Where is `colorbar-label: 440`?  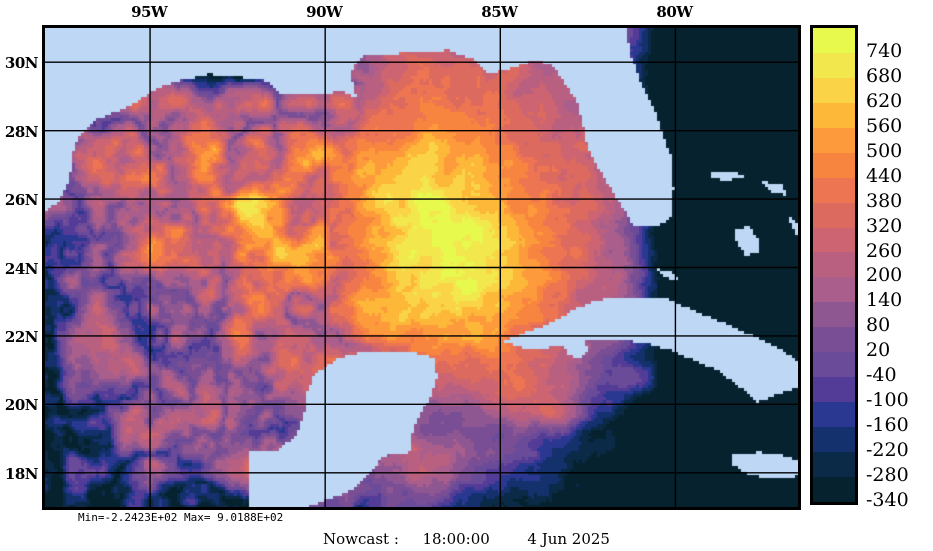
colorbar-label: 440 is located at coordinates (884, 175).